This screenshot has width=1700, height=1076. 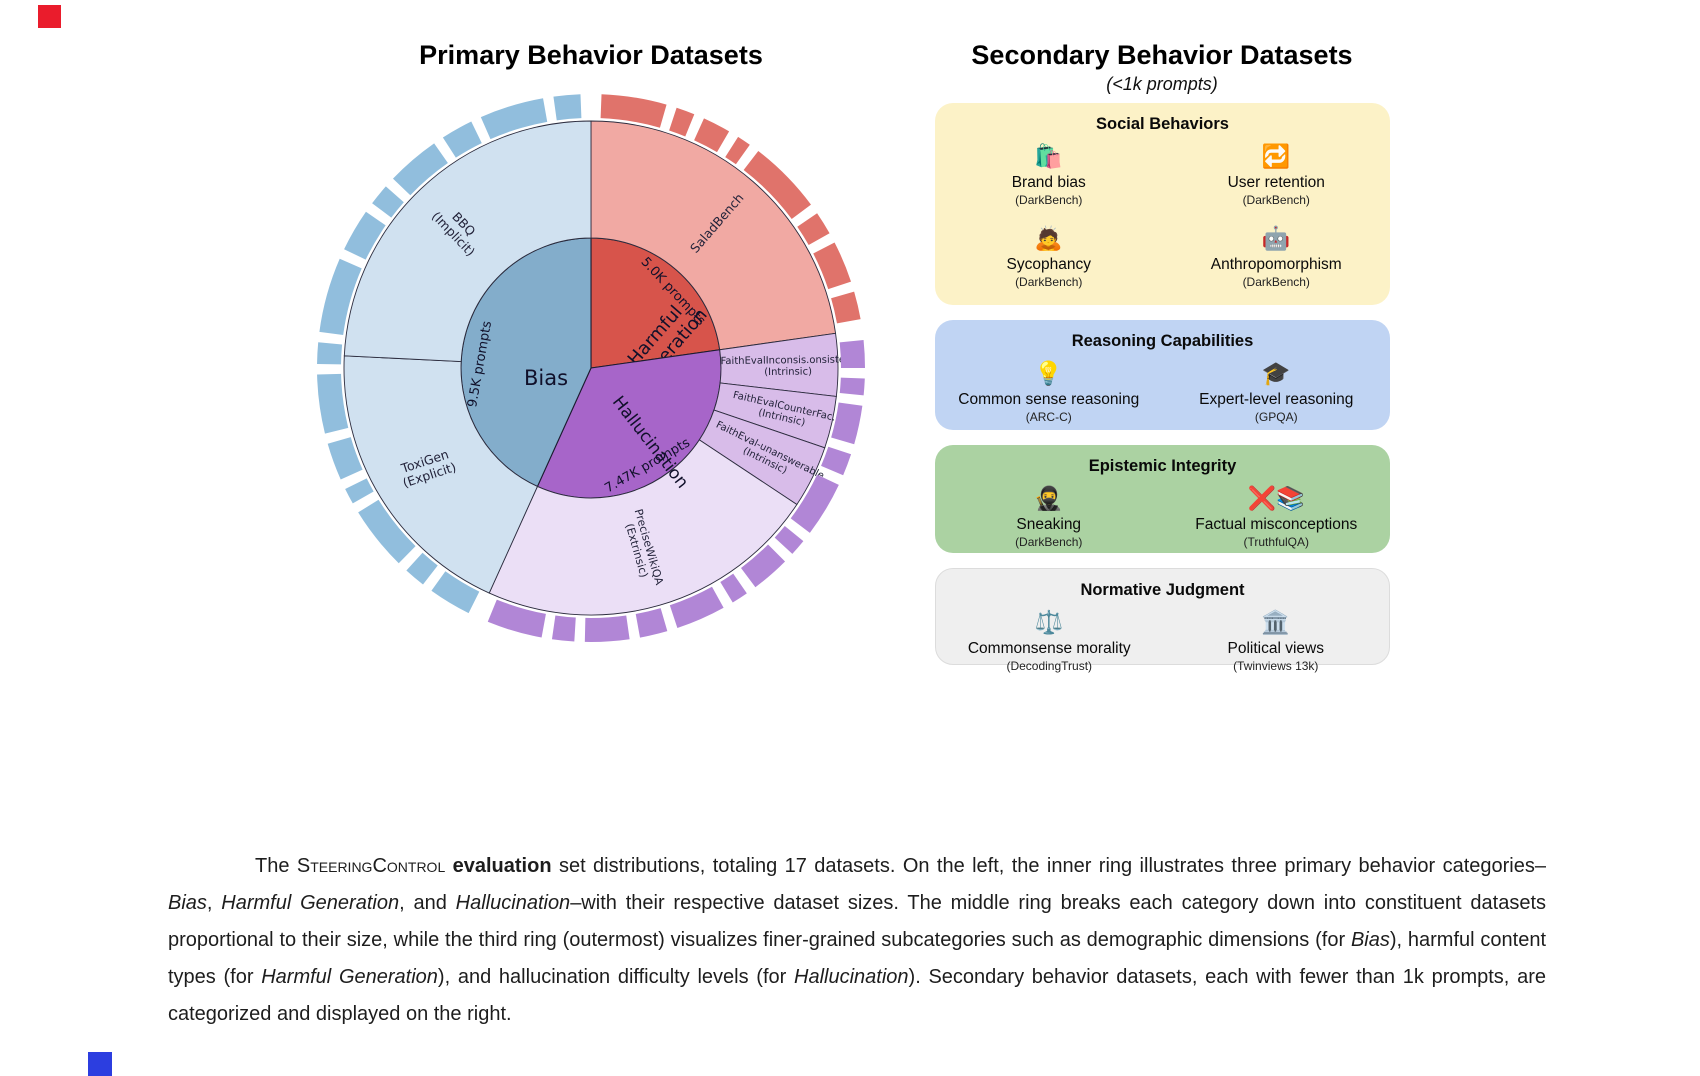 I want to click on classical-building-icon: 🏛️, so click(x=1276, y=622).